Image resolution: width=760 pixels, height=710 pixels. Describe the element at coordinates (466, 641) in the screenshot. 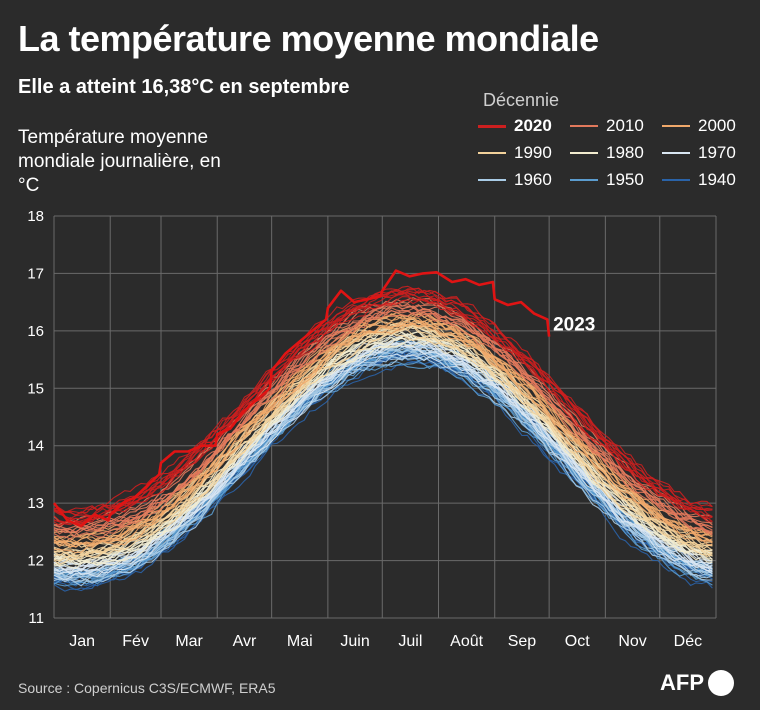

I see `x-tick-label-Août: Août` at that location.